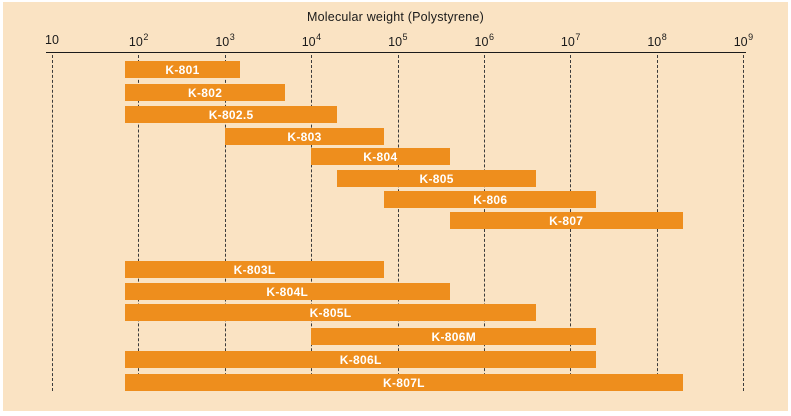  I want to click on bar-label: K-802, so click(205, 92).